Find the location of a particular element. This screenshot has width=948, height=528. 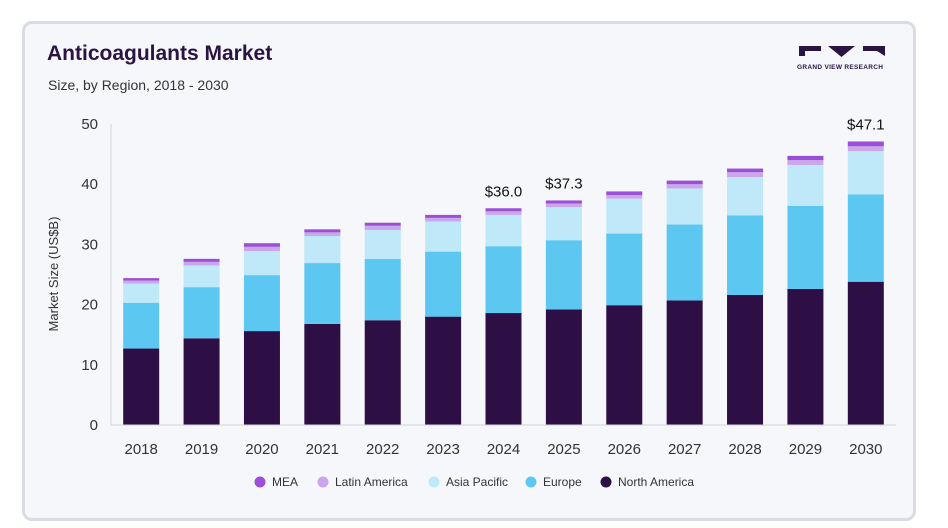

x-tick-label: 2020 is located at coordinates (261, 449).